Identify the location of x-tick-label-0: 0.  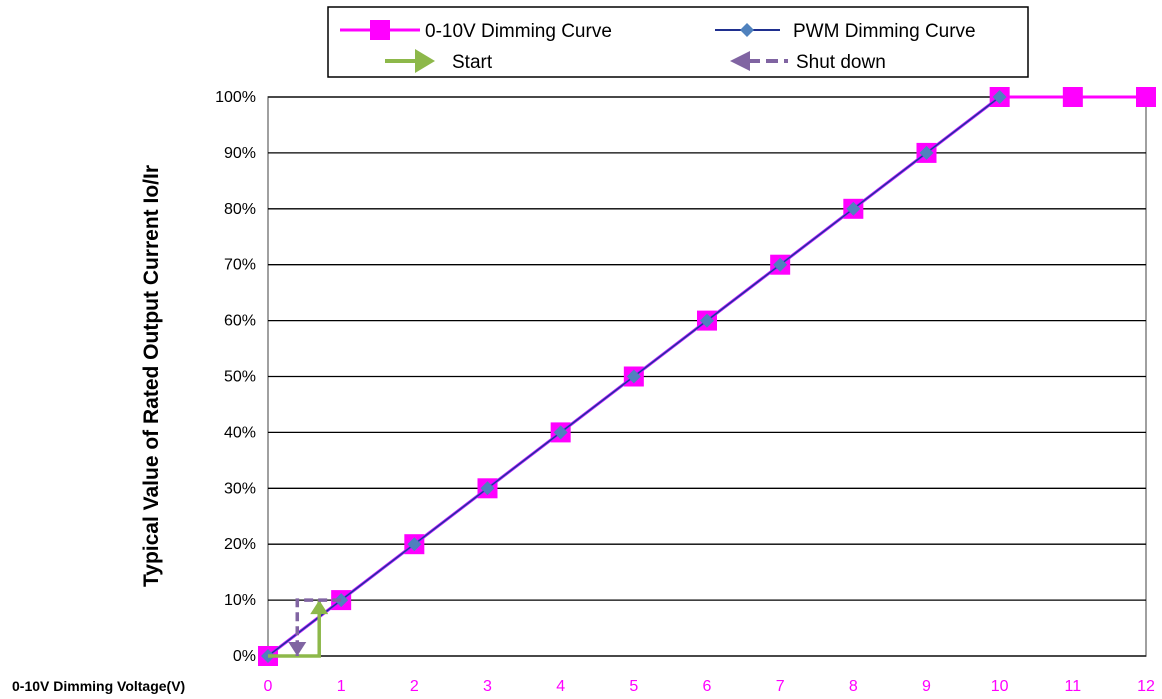
(268, 686).